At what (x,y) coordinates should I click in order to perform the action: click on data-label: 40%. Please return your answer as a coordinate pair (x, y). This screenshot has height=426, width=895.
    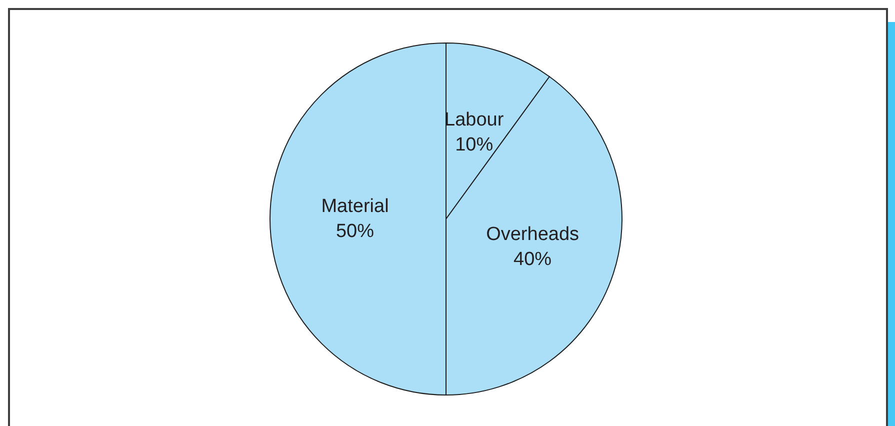
    Looking at the image, I should click on (533, 259).